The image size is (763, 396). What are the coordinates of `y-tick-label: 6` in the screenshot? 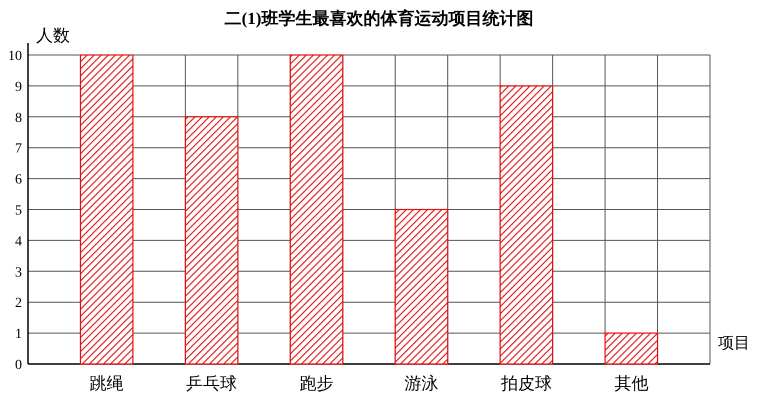 It's located at (18, 180).